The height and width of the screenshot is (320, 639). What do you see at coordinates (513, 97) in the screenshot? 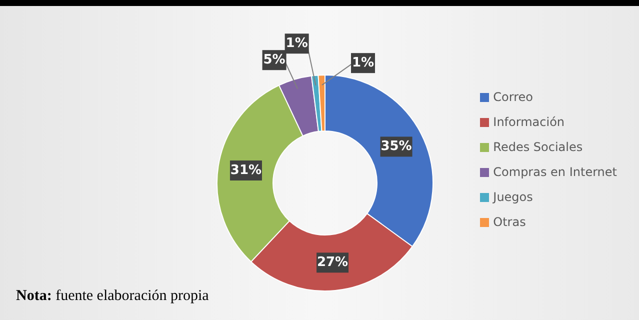
I see `legend-label: Correo` at bounding box center [513, 97].